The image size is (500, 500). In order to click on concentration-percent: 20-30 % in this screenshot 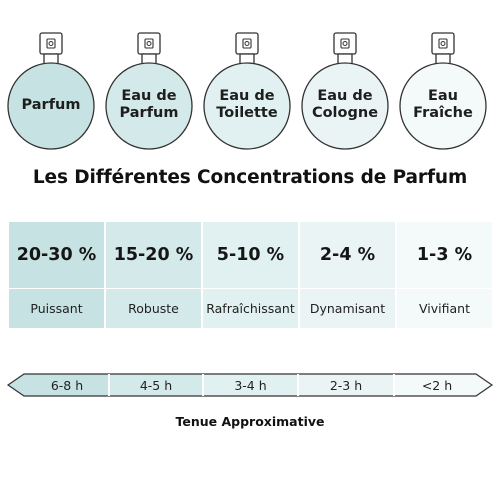, I will do `click(56, 255)`.